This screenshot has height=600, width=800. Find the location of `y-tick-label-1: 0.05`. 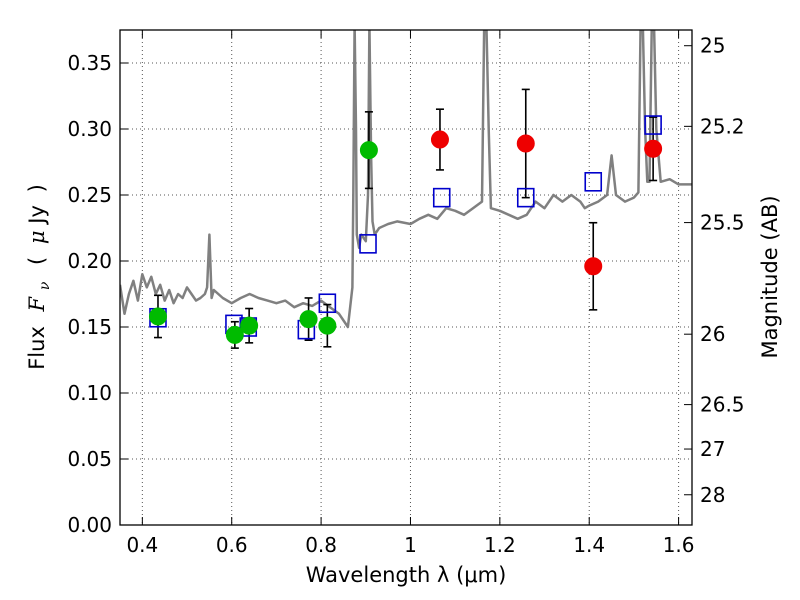

y-tick-label-1: 0.05 is located at coordinates (89, 459).